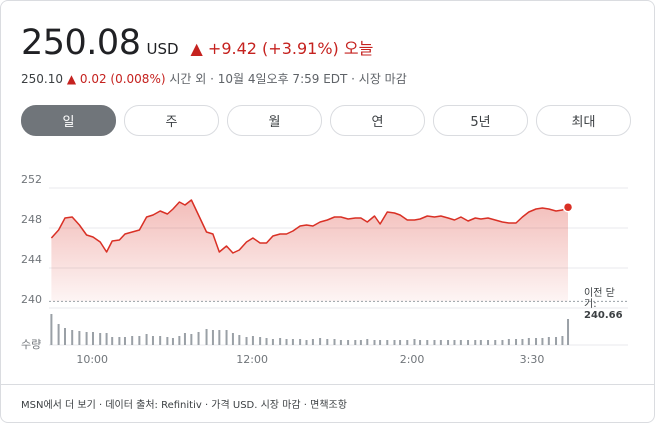 This screenshot has width=655, height=423. I want to click on price-line, so click(309, 226).